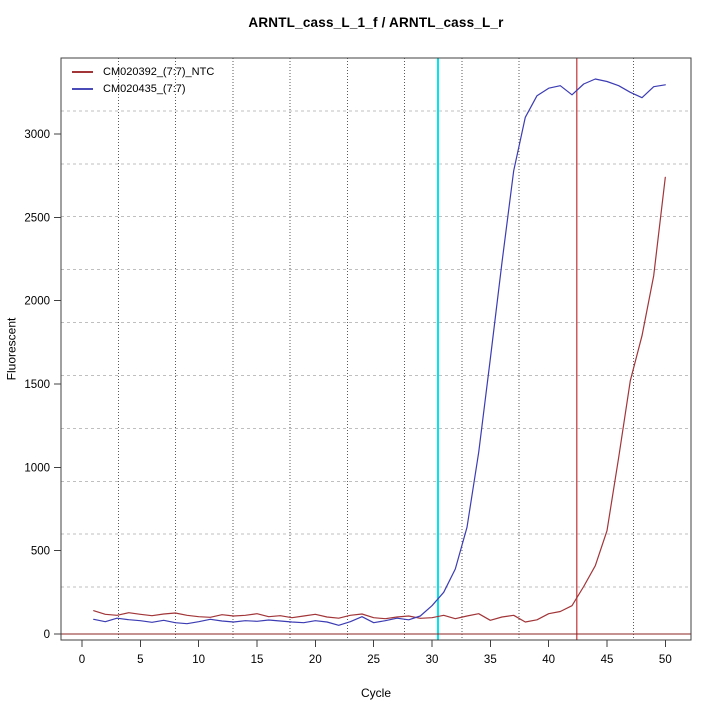  What do you see at coordinates (37, 135) in the screenshot?
I see `y-tick-label: 3000` at bounding box center [37, 135].